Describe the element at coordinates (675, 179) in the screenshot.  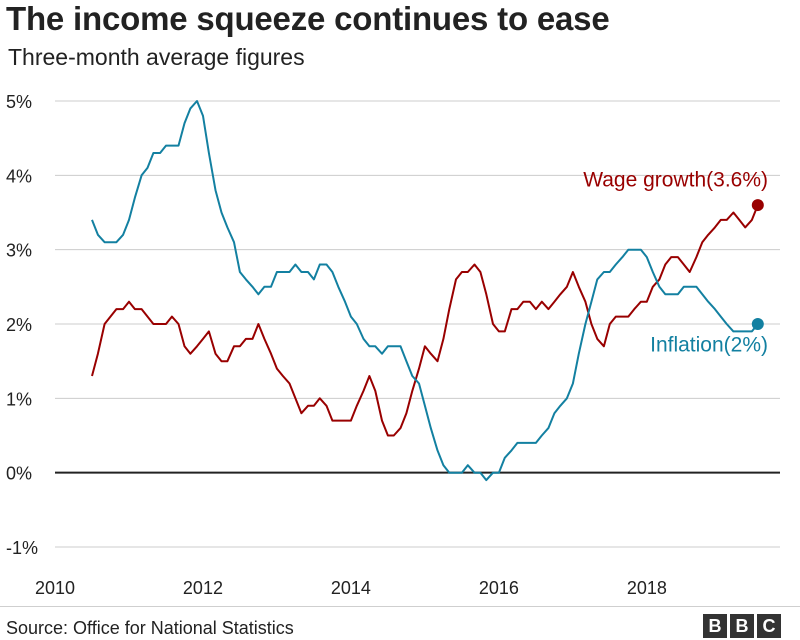
I see `wage-growth-label: Wage growth(3.6%)` at that location.